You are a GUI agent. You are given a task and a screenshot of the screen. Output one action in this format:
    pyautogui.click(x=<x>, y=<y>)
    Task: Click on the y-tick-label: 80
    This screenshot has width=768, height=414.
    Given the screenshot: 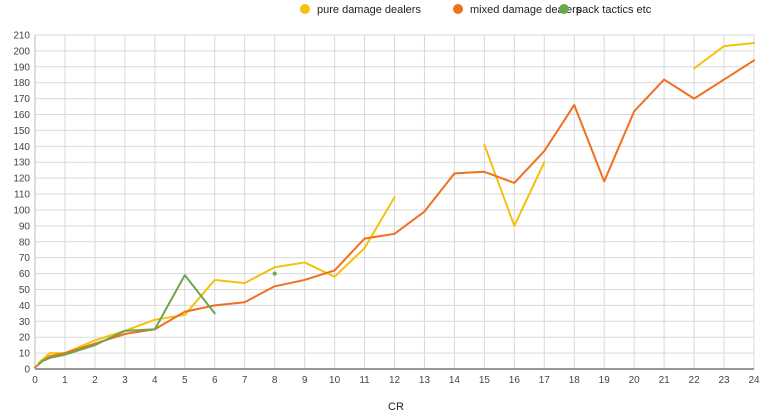 What is the action you would take?
    pyautogui.click(x=25, y=242)
    